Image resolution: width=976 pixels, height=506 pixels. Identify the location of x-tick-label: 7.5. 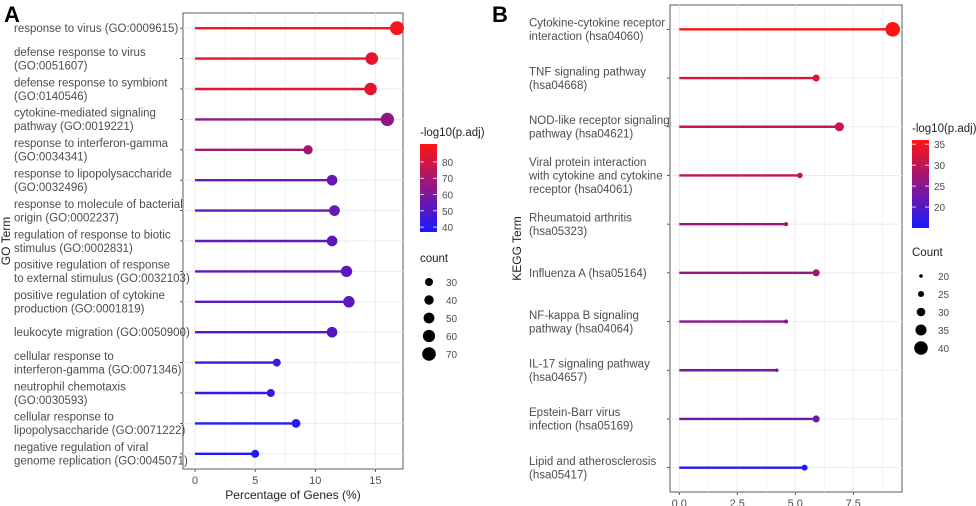
(853, 502).